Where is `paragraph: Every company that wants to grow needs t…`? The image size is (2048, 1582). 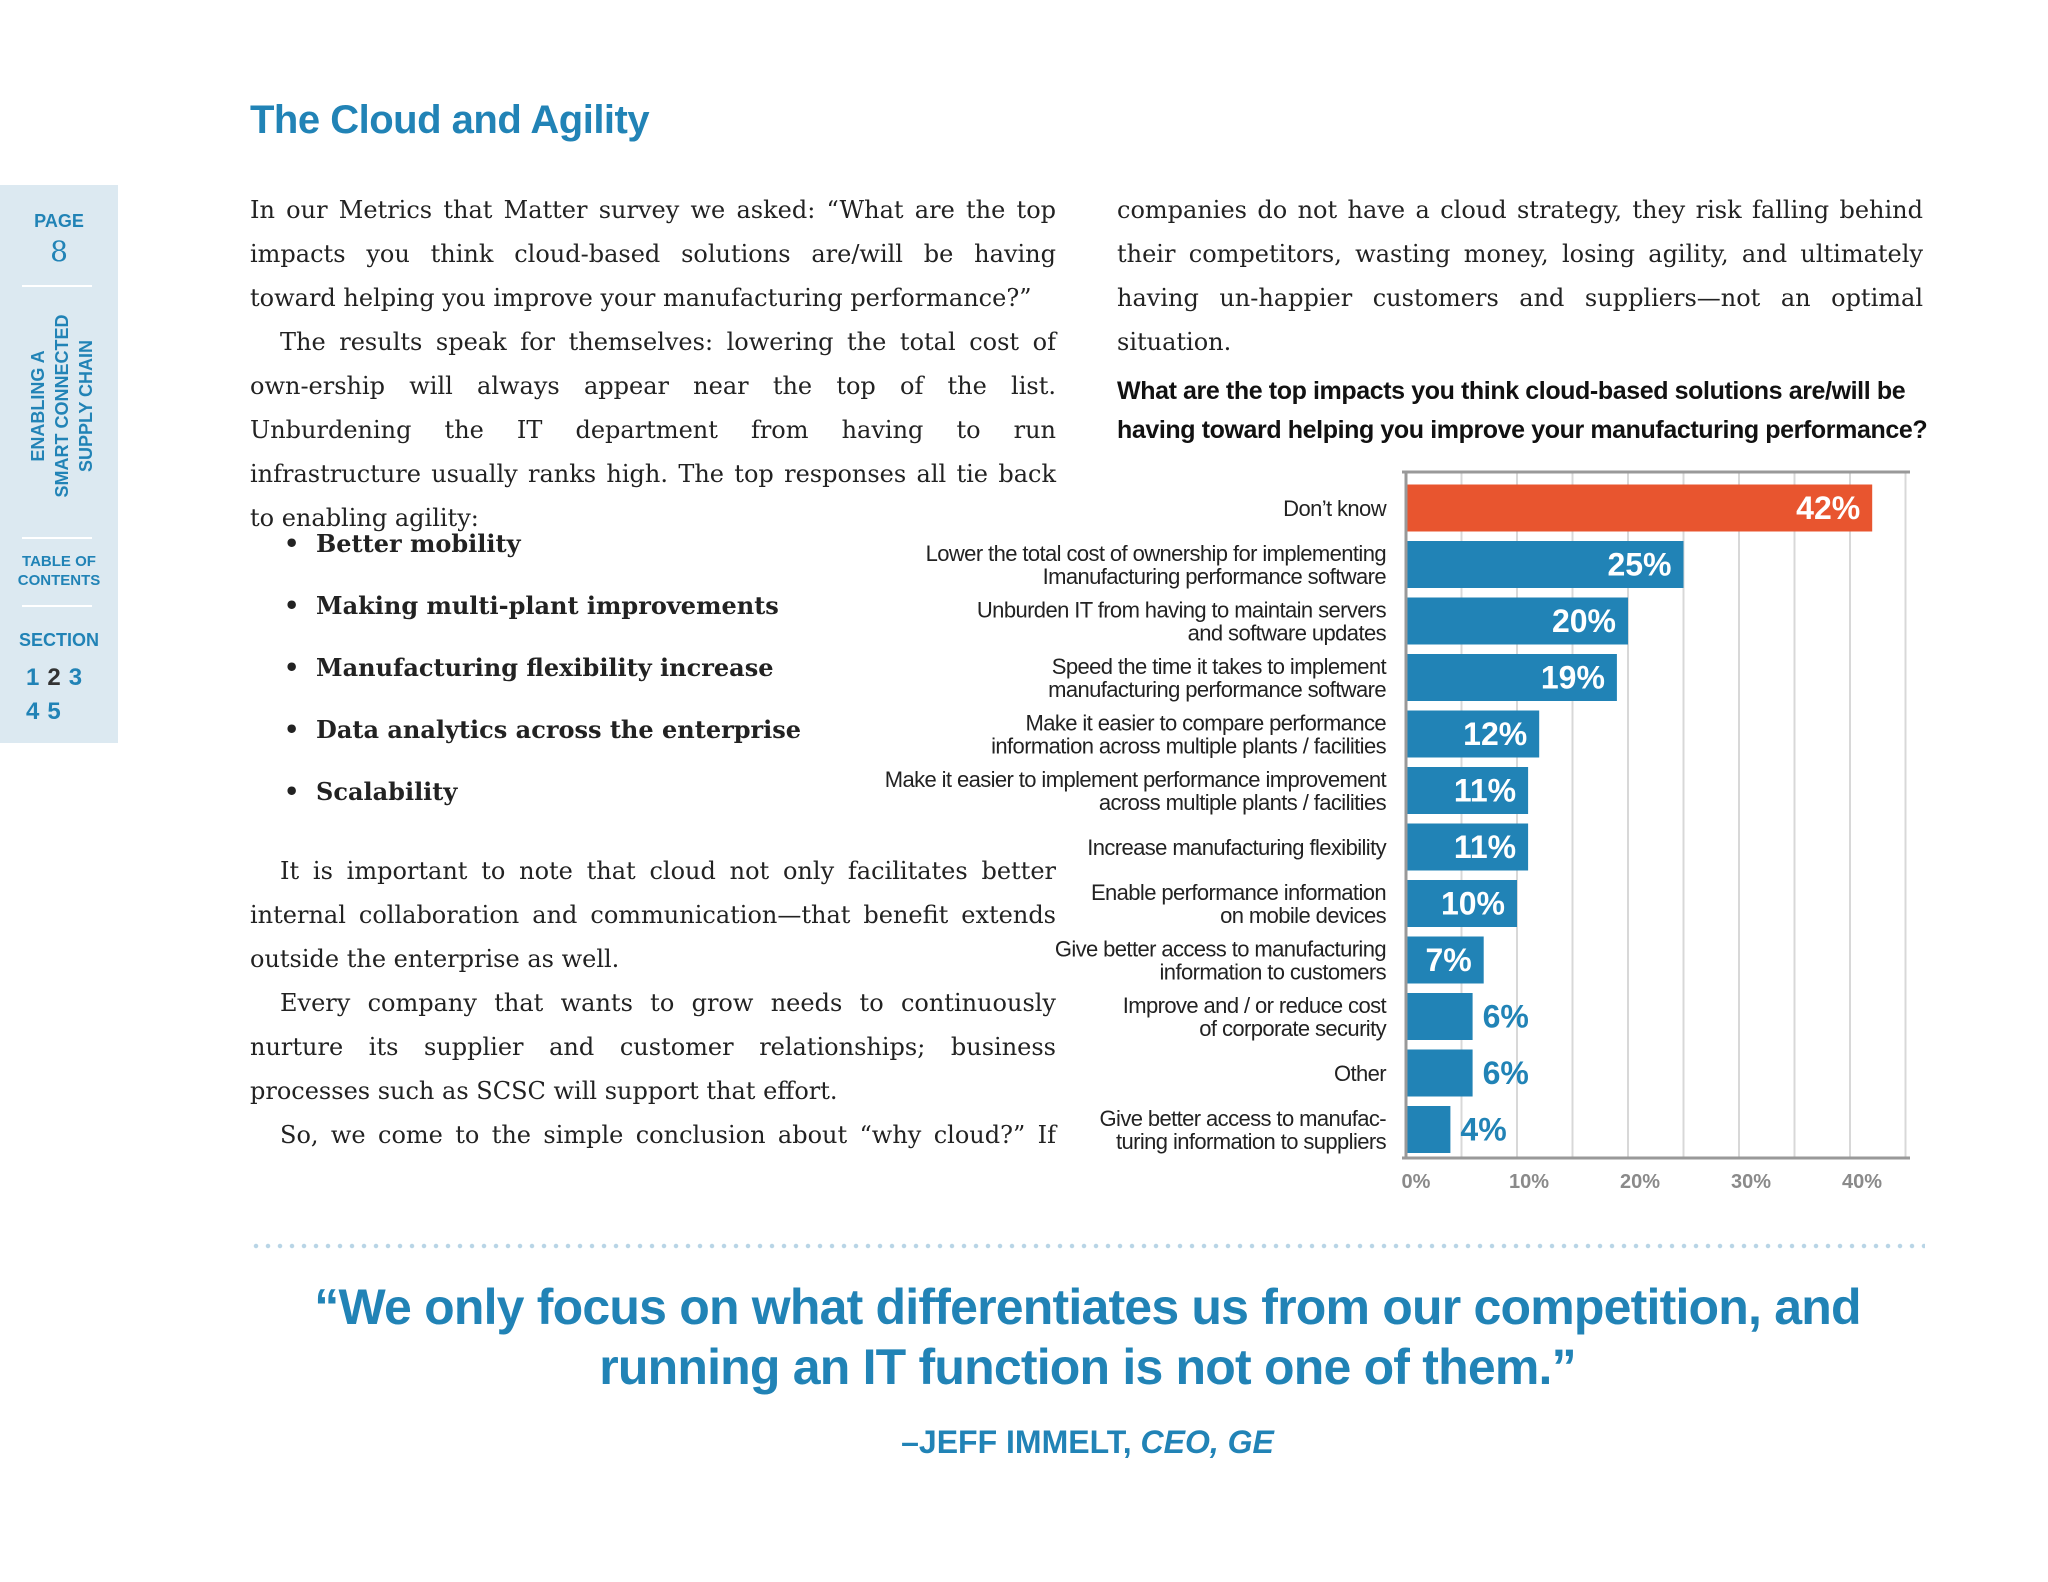 paragraph: Every company that wants to grow needs t… is located at coordinates (653, 1047).